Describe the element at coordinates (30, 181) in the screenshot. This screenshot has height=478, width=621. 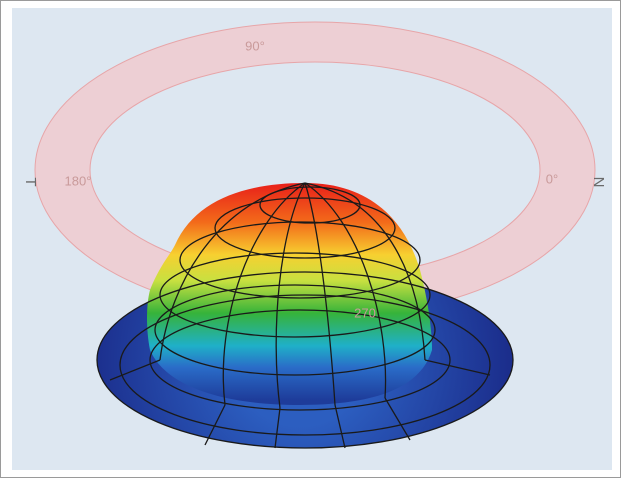
I see `side-label: T` at that location.